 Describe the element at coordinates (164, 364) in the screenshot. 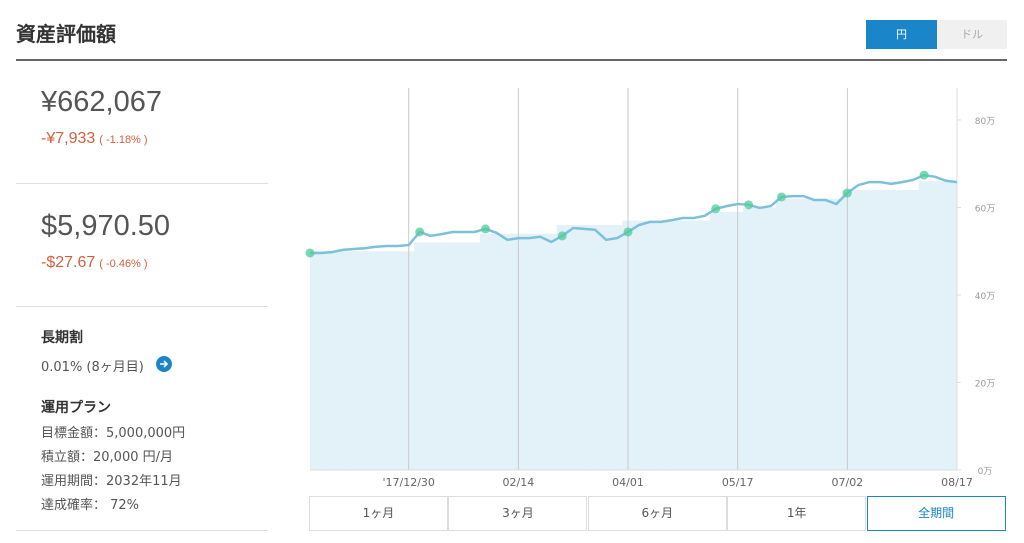

I see `info-icon` at that location.